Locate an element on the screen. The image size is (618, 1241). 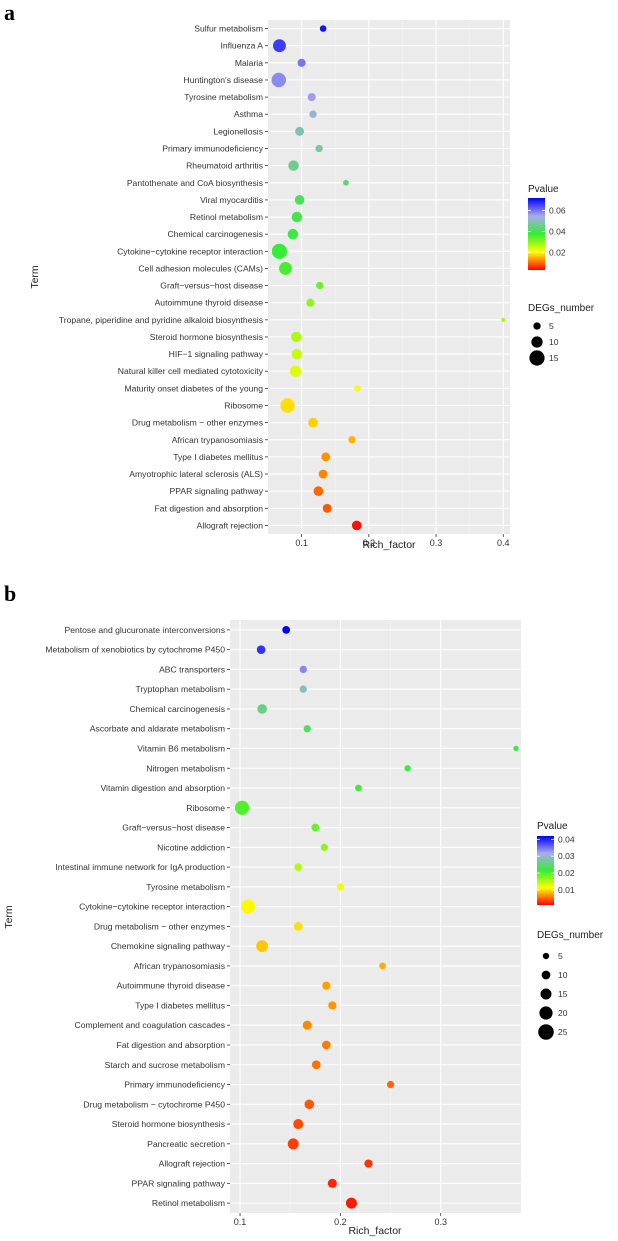
term-label: Chemokine signaling pathway is located at coordinates (168, 946).